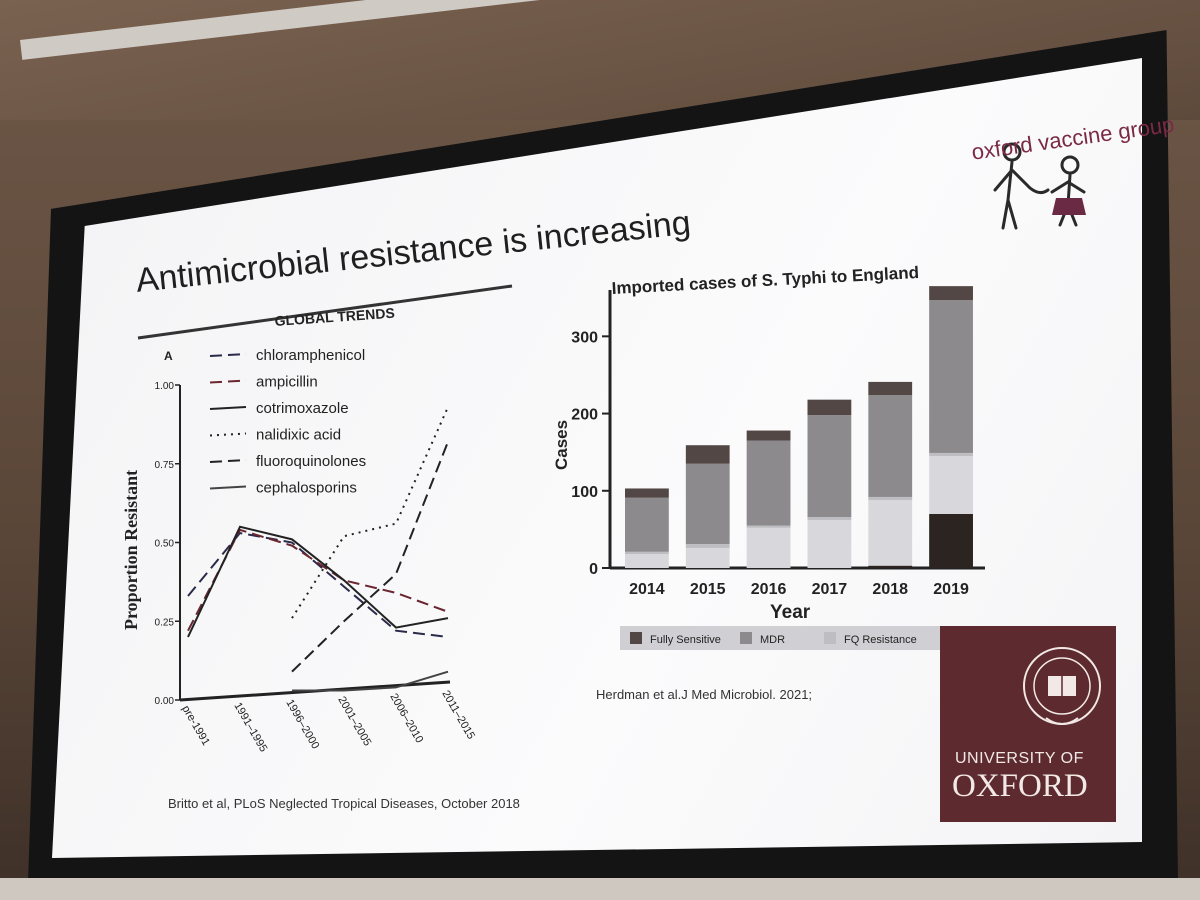  Describe the element at coordinates (1028, 724) in the screenshot. I see `university-logo-block` at that location.